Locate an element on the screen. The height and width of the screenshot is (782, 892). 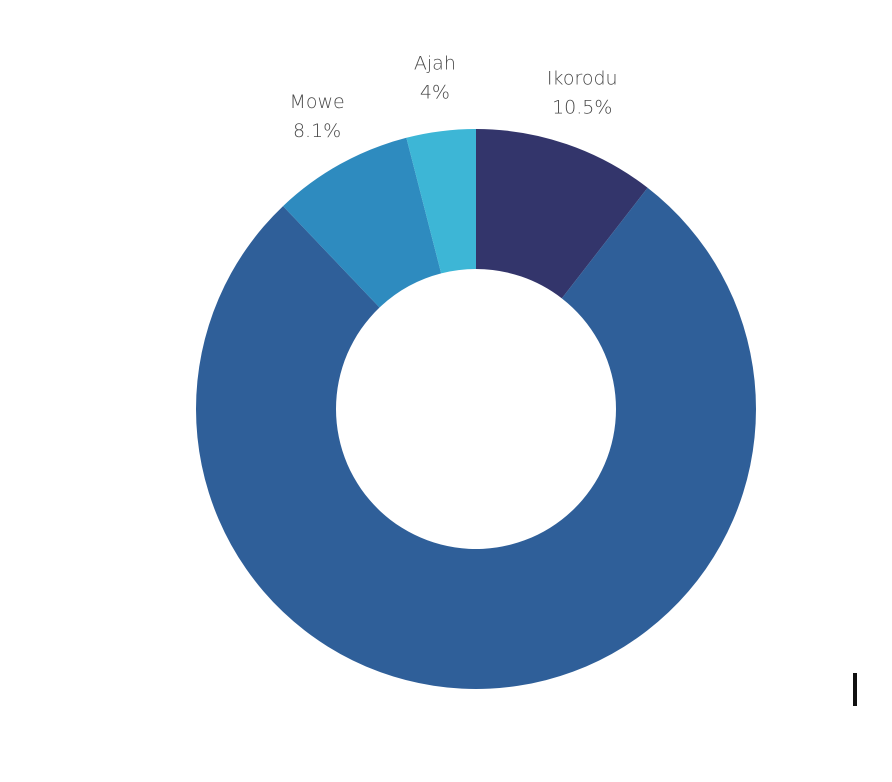
slice-label-ajah: Ajah is located at coordinates (435, 64).